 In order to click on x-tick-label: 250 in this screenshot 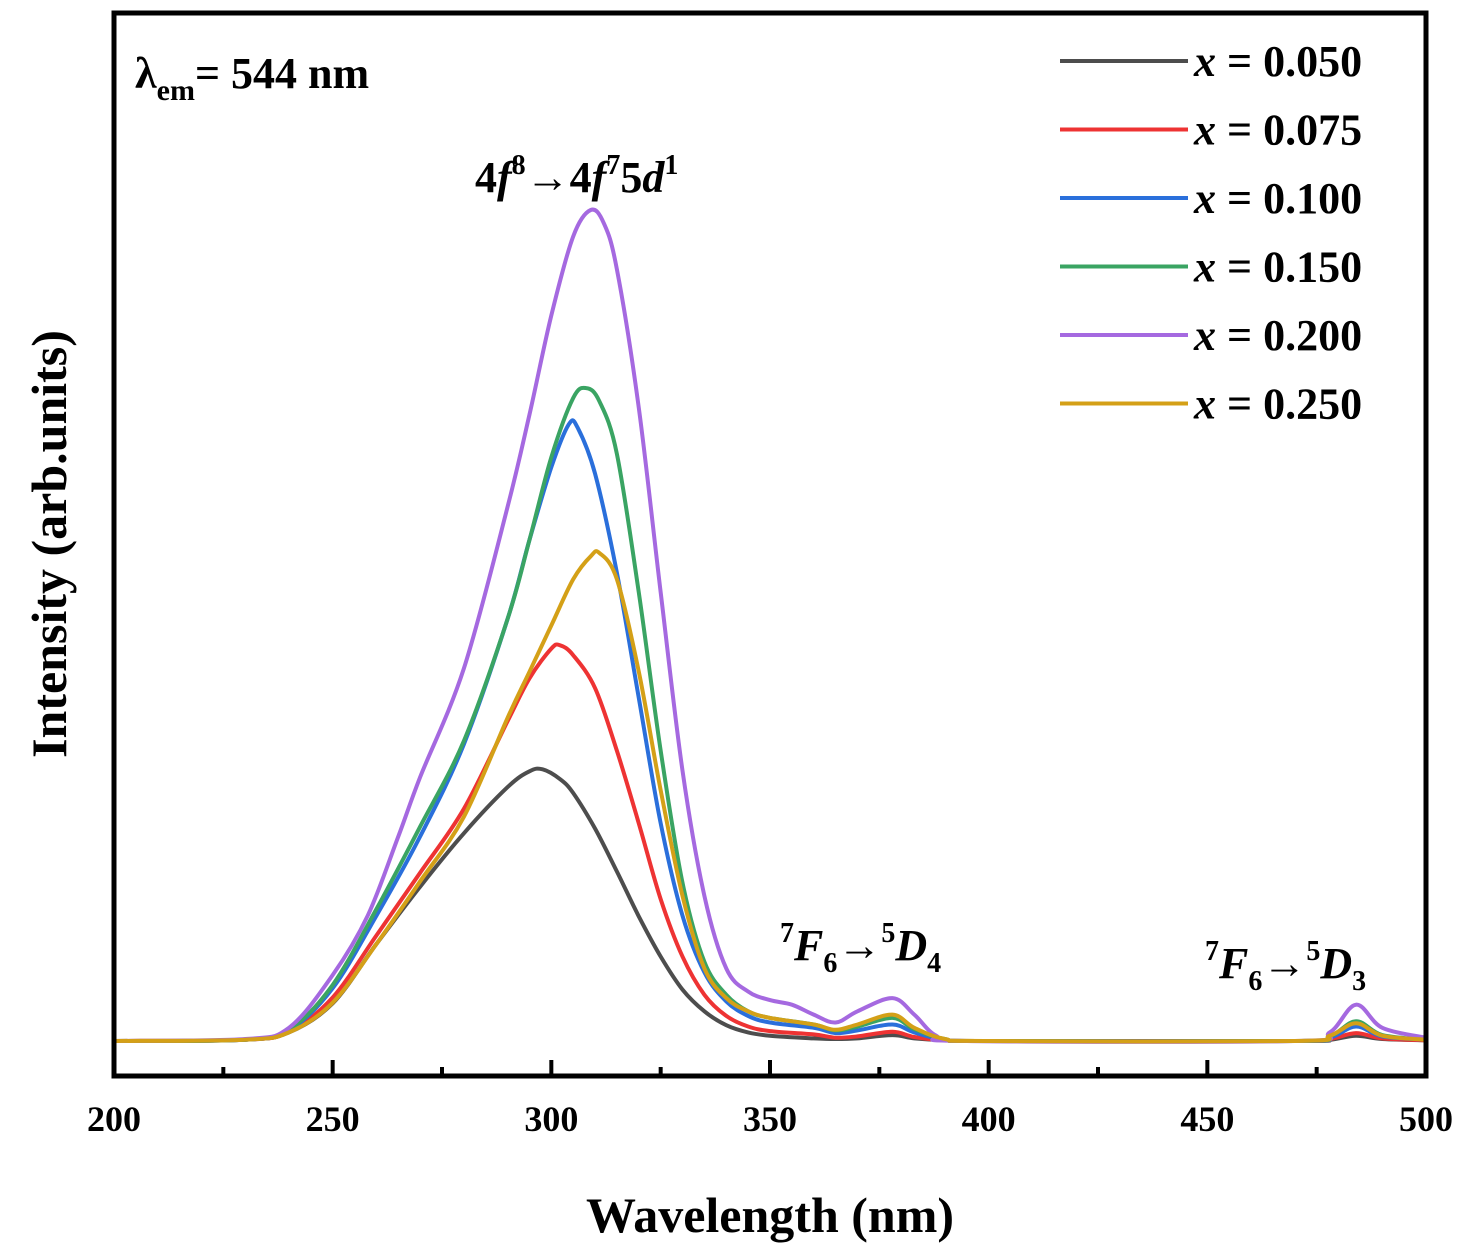, I will do `click(333, 1119)`.